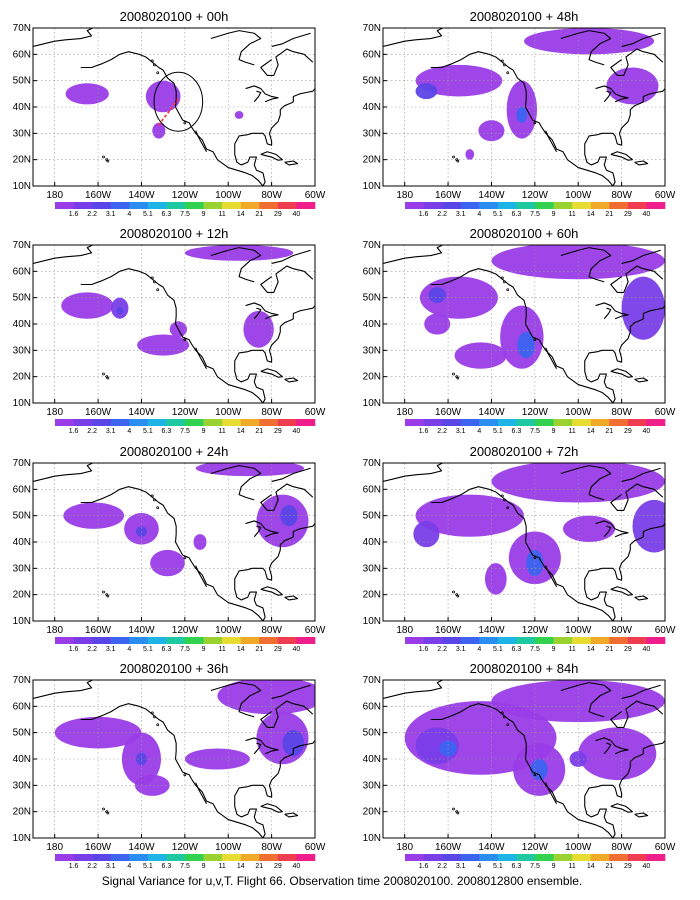 The image size is (700, 900). Describe the element at coordinates (517, 214) in the screenshot. I see `colorbar-label: 6.3` at that location.